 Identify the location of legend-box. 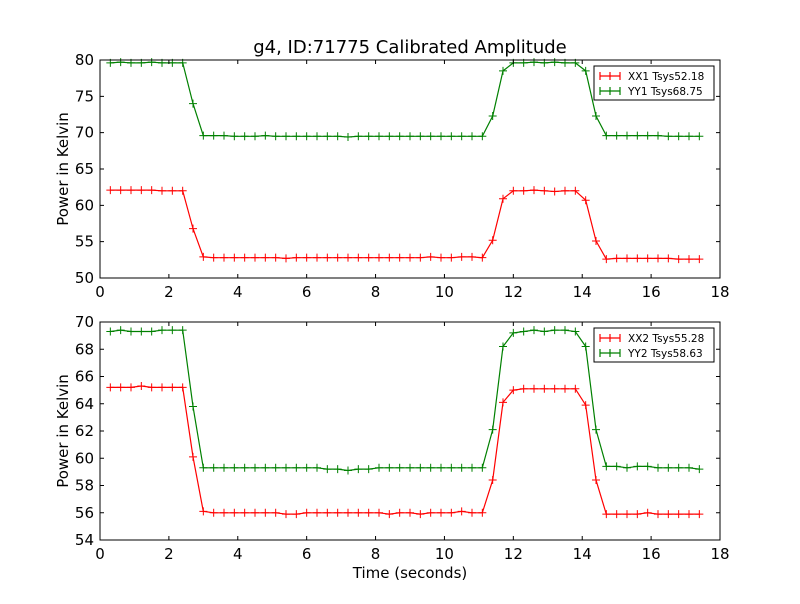
(654, 345).